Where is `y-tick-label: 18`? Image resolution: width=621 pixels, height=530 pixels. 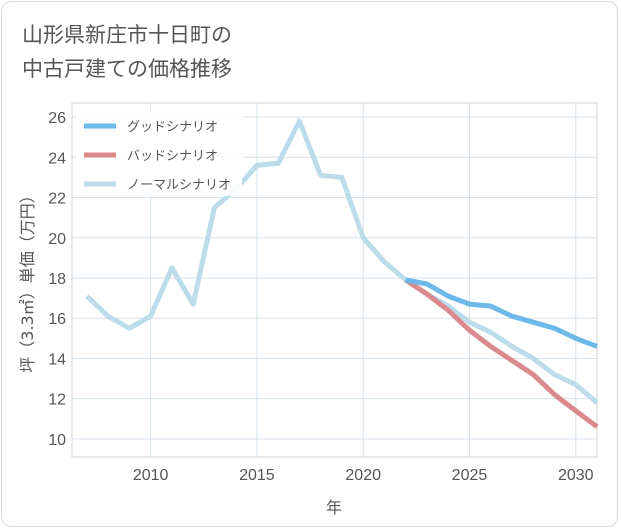 y-tick-label: 18 is located at coordinates (57, 279).